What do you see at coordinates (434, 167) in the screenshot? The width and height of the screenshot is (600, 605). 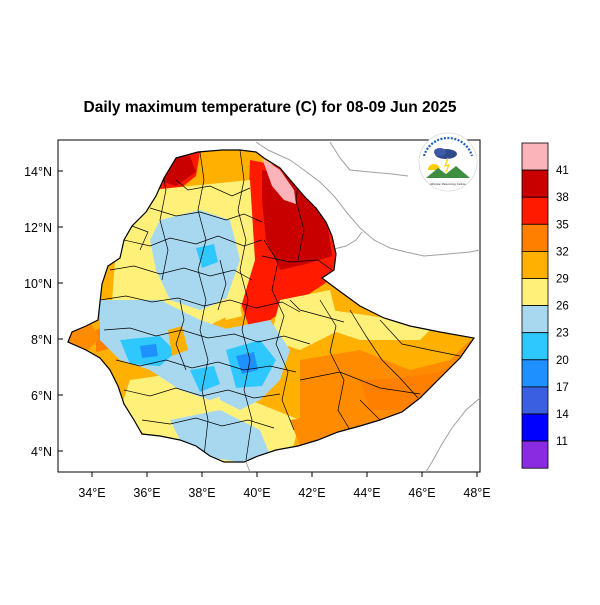 I see `sun-icon` at bounding box center [434, 167].